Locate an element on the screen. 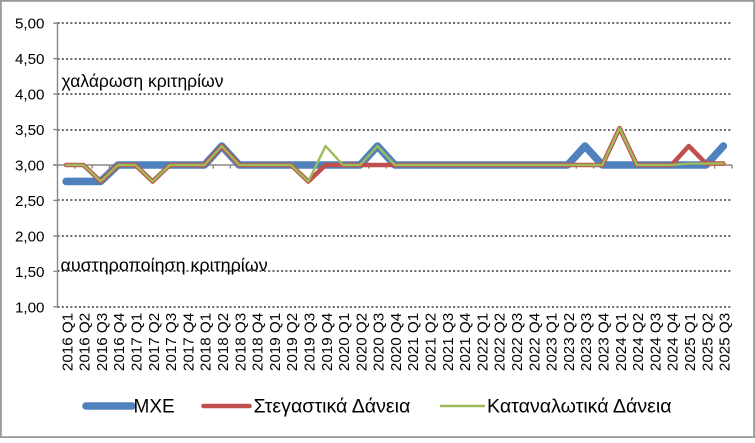  svg-text: αυστηροποίηση κριτηρίων is located at coordinates (164, 265).